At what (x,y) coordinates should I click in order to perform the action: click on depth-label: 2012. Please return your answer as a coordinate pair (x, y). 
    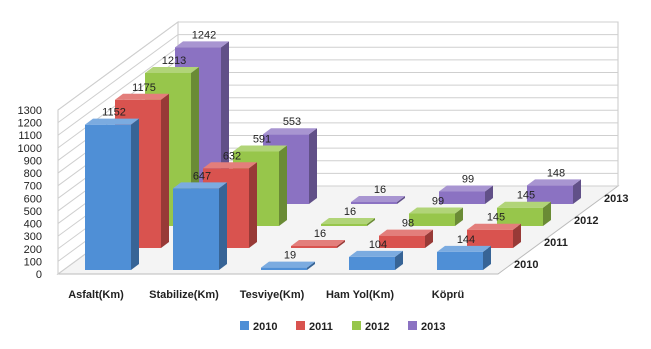
    Looking at the image, I should click on (586, 221).